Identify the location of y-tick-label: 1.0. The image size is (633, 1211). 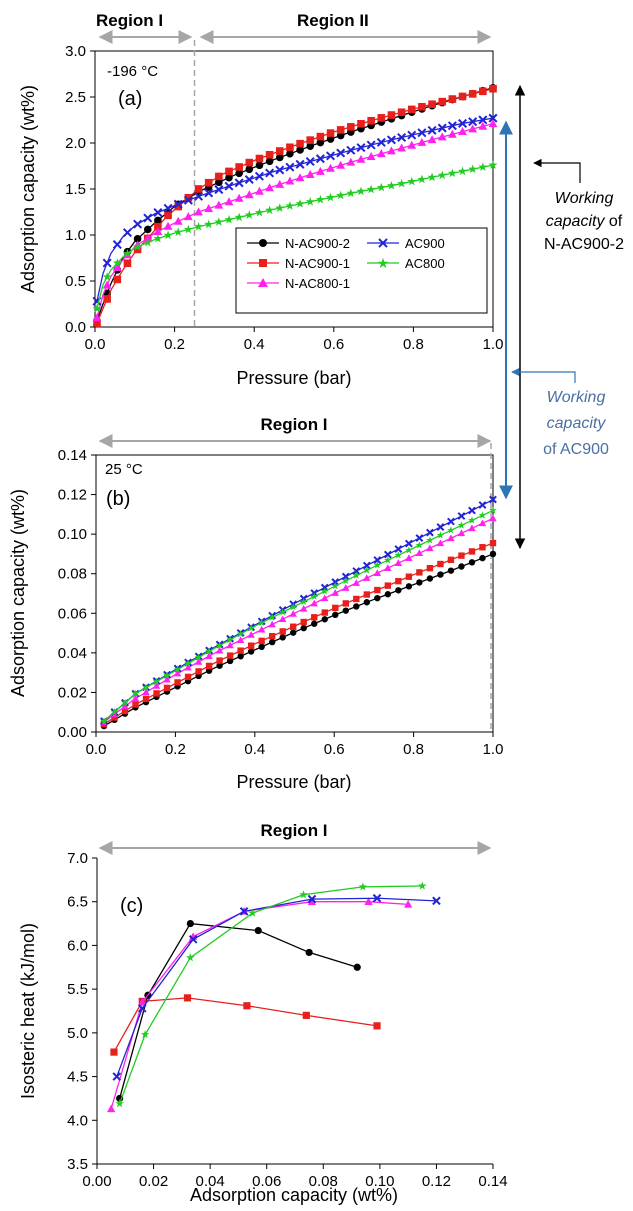
(75, 235).